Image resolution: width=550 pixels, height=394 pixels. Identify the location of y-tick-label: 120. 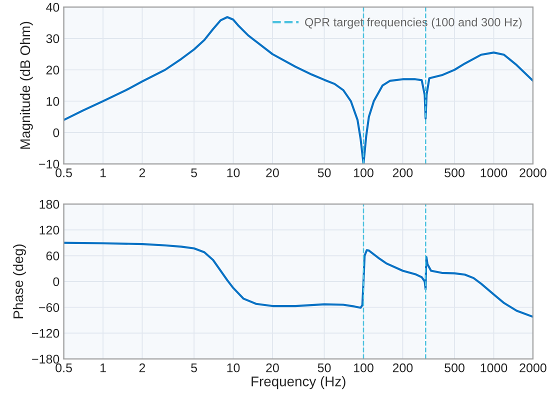
(50, 230).